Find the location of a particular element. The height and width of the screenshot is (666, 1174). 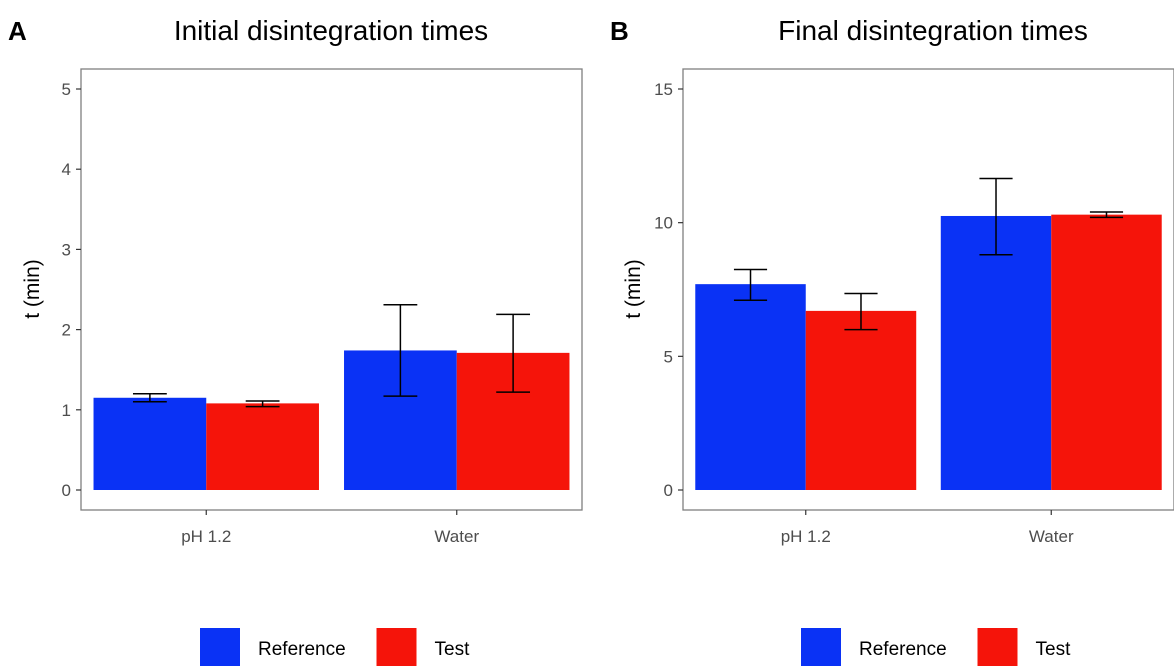

panel-a-legend-swatch-test is located at coordinates (396, 647).